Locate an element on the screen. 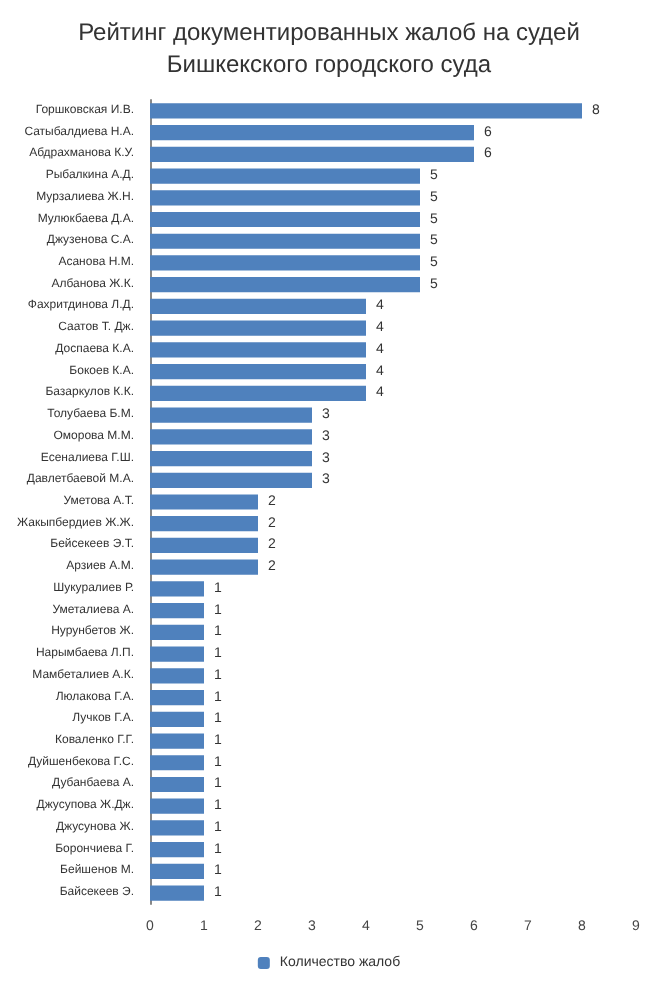  chart-title: Рейтинг документированных жалоб на судей Бишкекского городского суда is located at coordinates (329, 48).